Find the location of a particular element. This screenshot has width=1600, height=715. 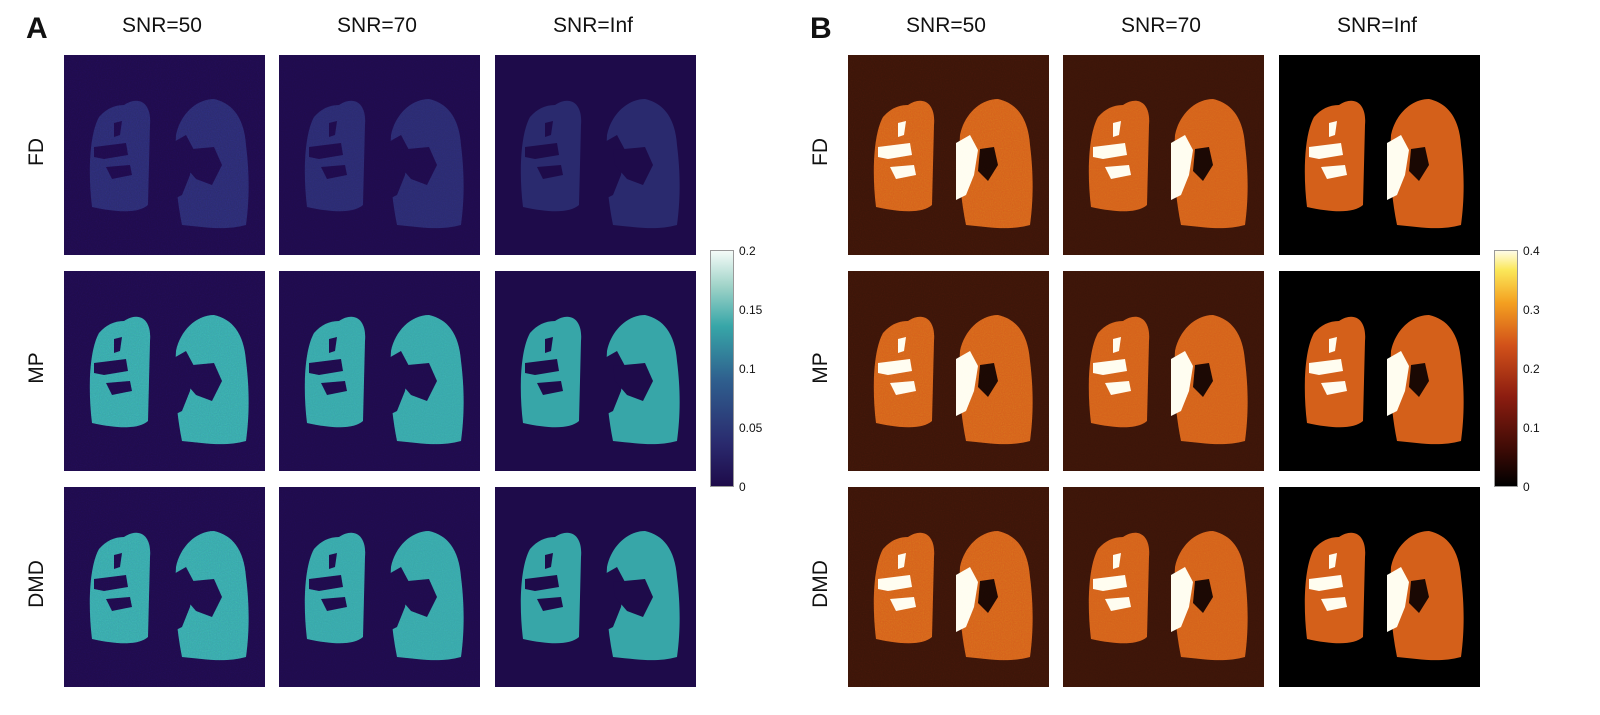

panel-b-map-mp-snr70 is located at coordinates (1163, 371).